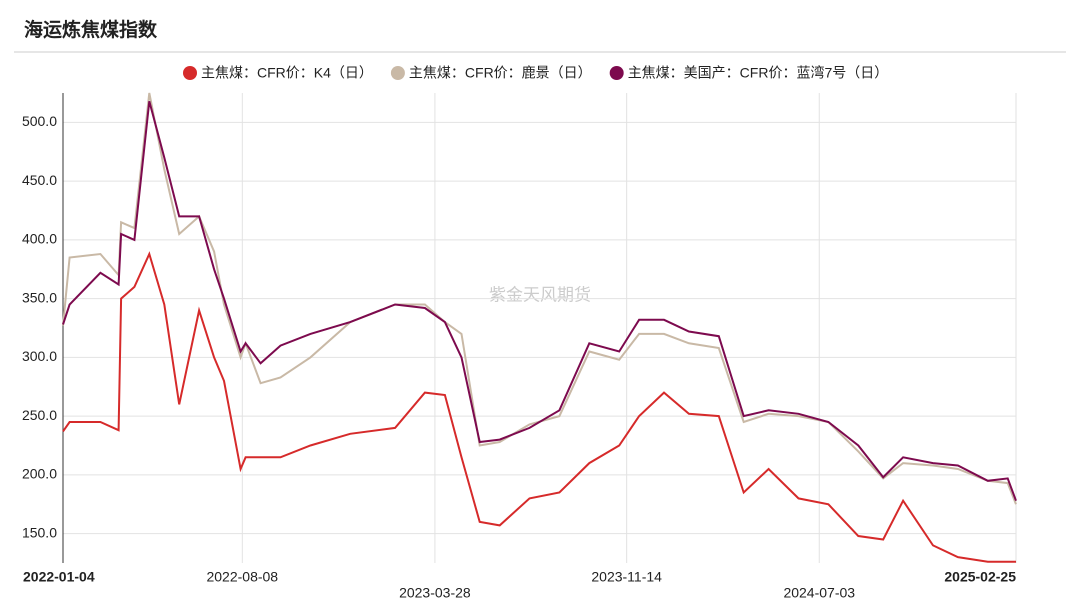  What do you see at coordinates (39, 297) in the screenshot?
I see `y-tick-label: 350.0` at bounding box center [39, 297].